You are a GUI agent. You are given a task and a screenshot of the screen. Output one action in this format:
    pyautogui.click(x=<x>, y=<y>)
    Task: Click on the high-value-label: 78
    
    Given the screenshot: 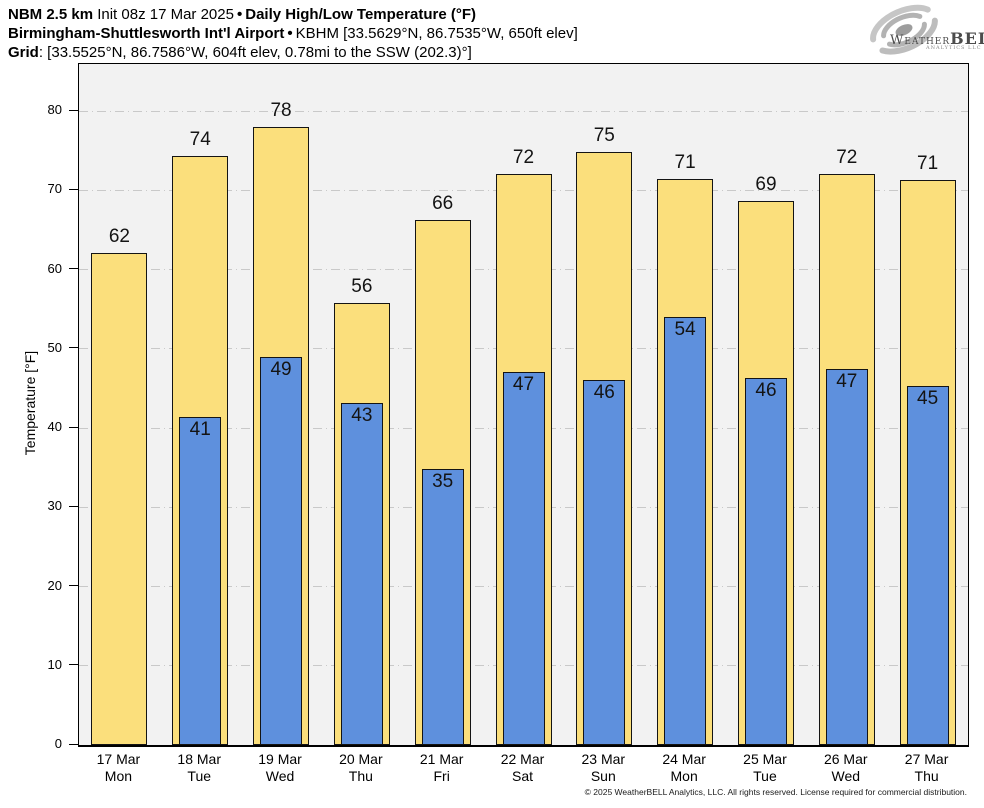 What is the action you would take?
    pyautogui.click(x=281, y=110)
    